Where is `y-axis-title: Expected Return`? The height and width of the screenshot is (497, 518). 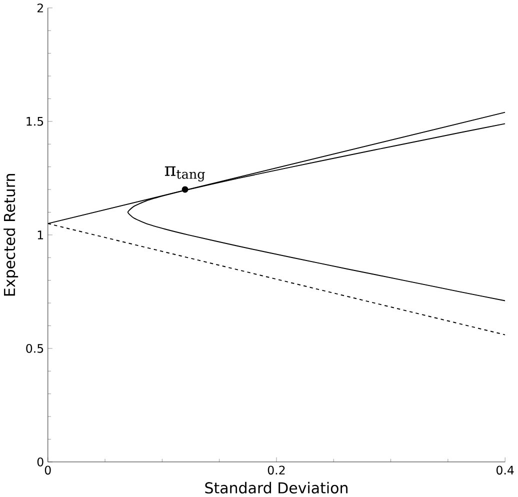 y-axis-title: Expected Return is located at coordinates (11, 235).